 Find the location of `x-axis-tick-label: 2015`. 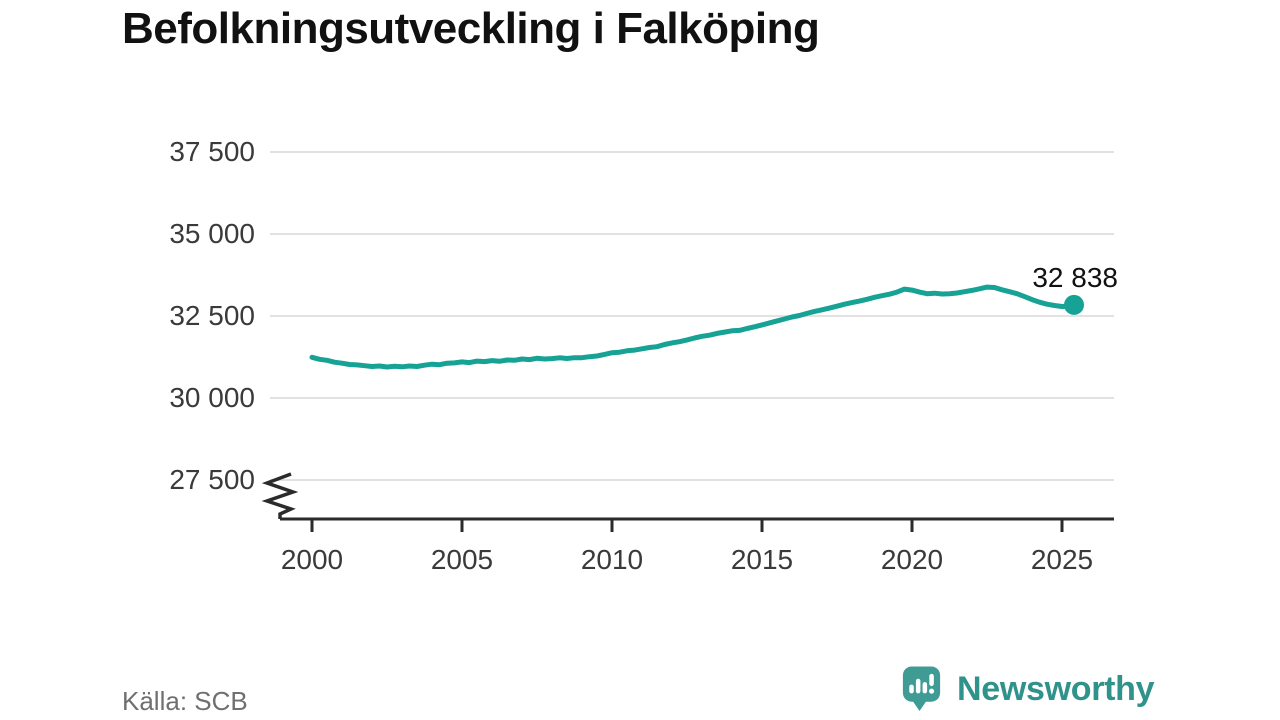

x-axis-tick-label: 2015 is located at coordinates (762, 559).